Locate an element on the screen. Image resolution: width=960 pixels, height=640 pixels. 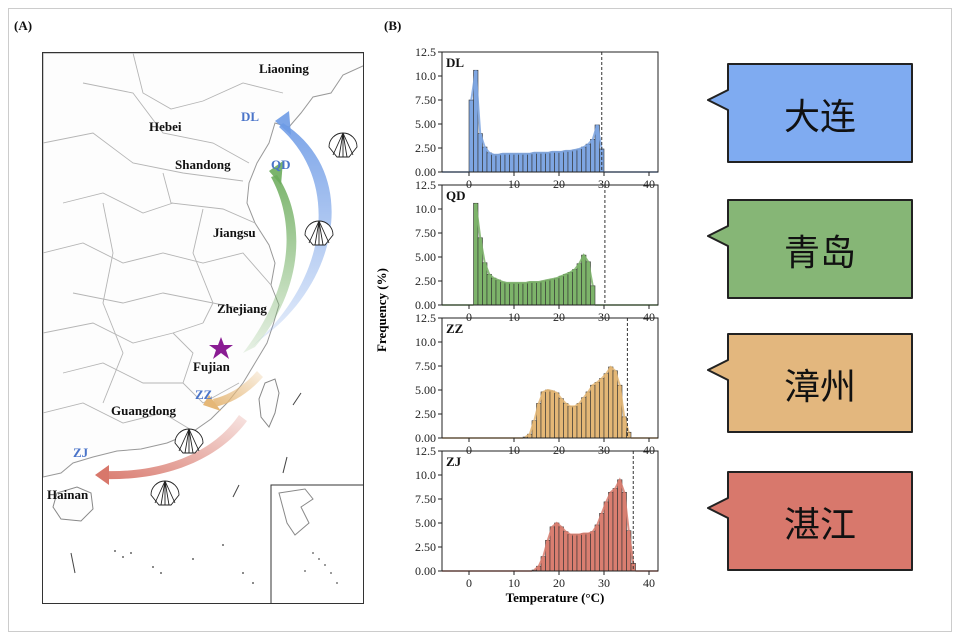
y-tick-label: 12.5 is located at coordinates (425, 52).